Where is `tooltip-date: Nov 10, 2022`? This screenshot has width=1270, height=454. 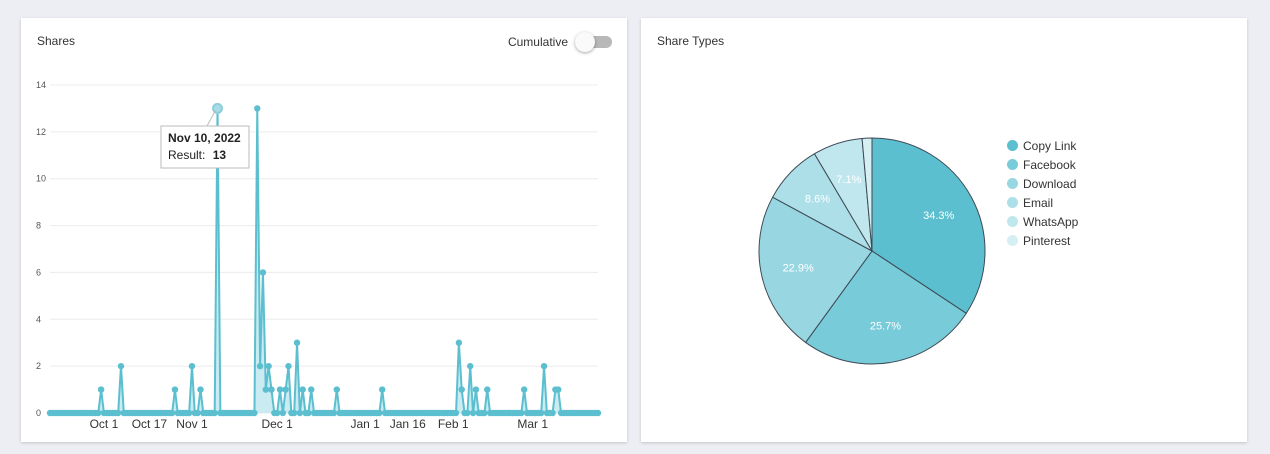
tooltip-date: Nov 10, 2022 is located at coordinates (204, 138).